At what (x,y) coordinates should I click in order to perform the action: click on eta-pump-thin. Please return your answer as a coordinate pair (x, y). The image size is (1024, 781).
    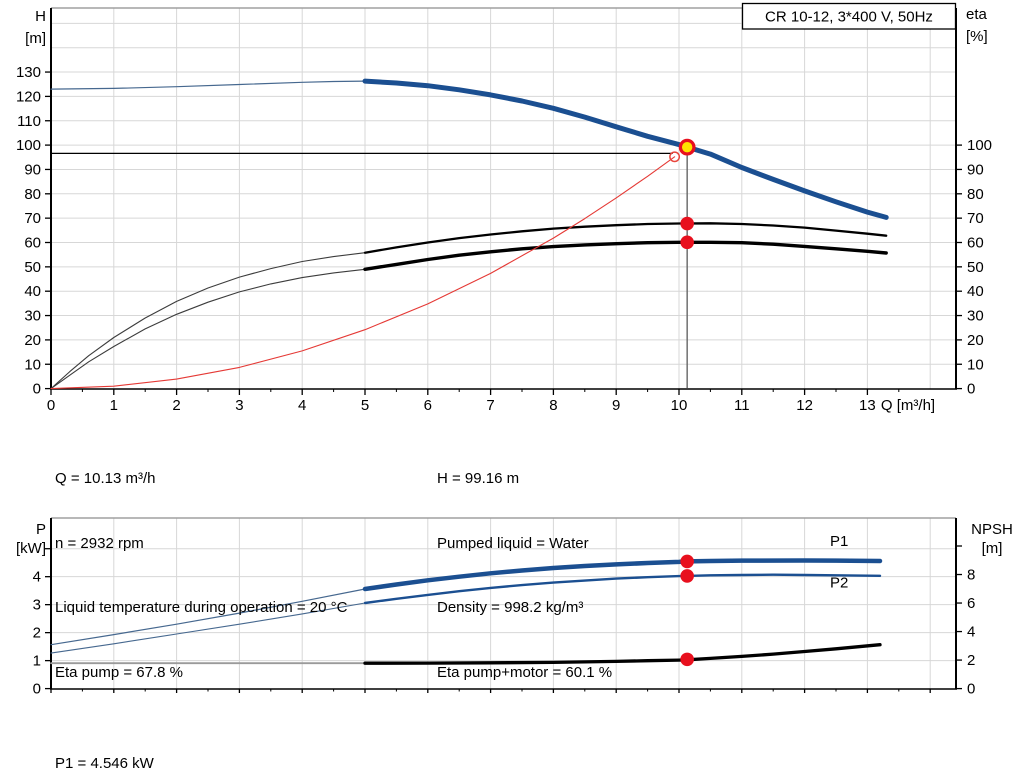
    Looking at the image, I should click on (208, 321).